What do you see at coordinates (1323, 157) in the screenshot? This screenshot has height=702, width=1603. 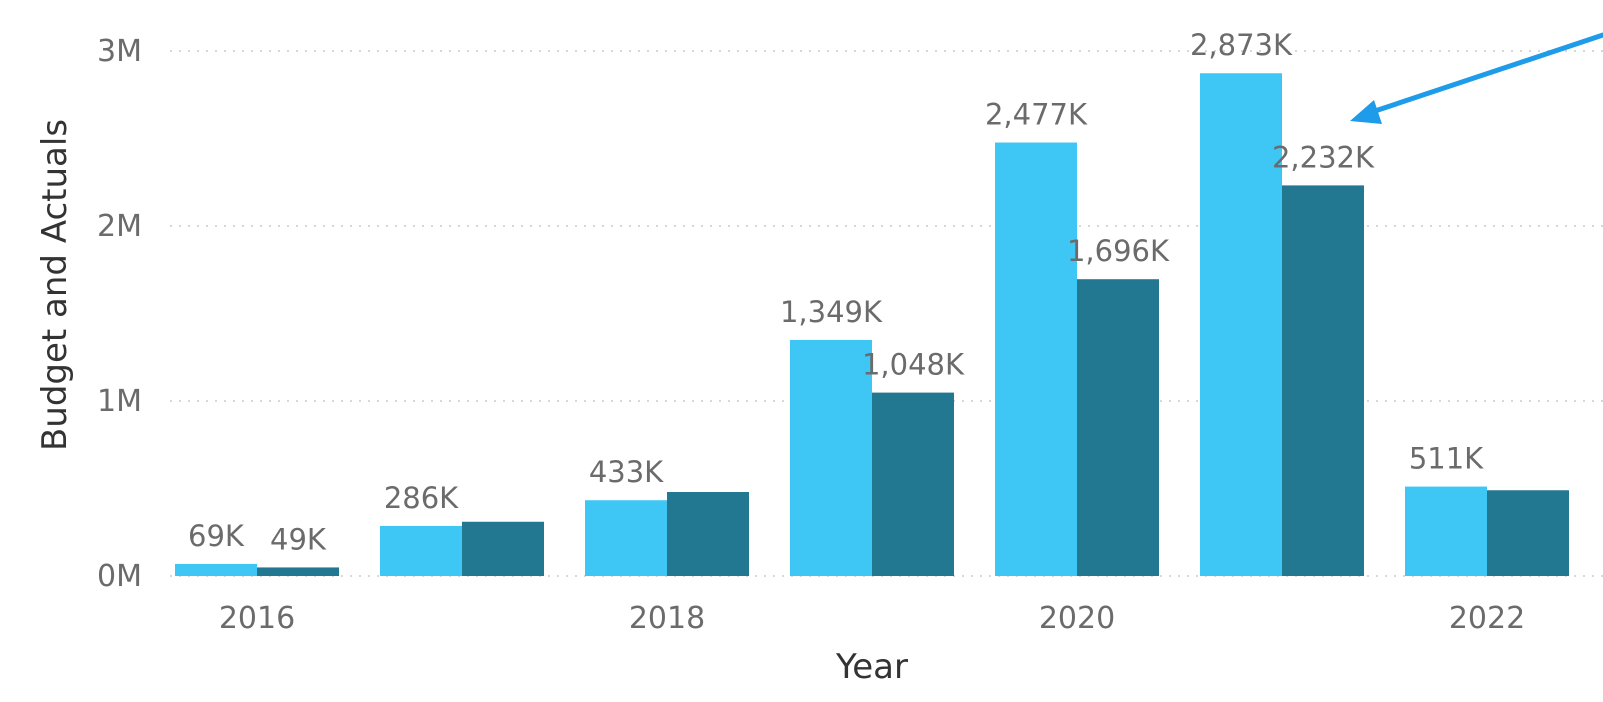 I see `data-label: 2,232K` at bounding box center [1323, 157].